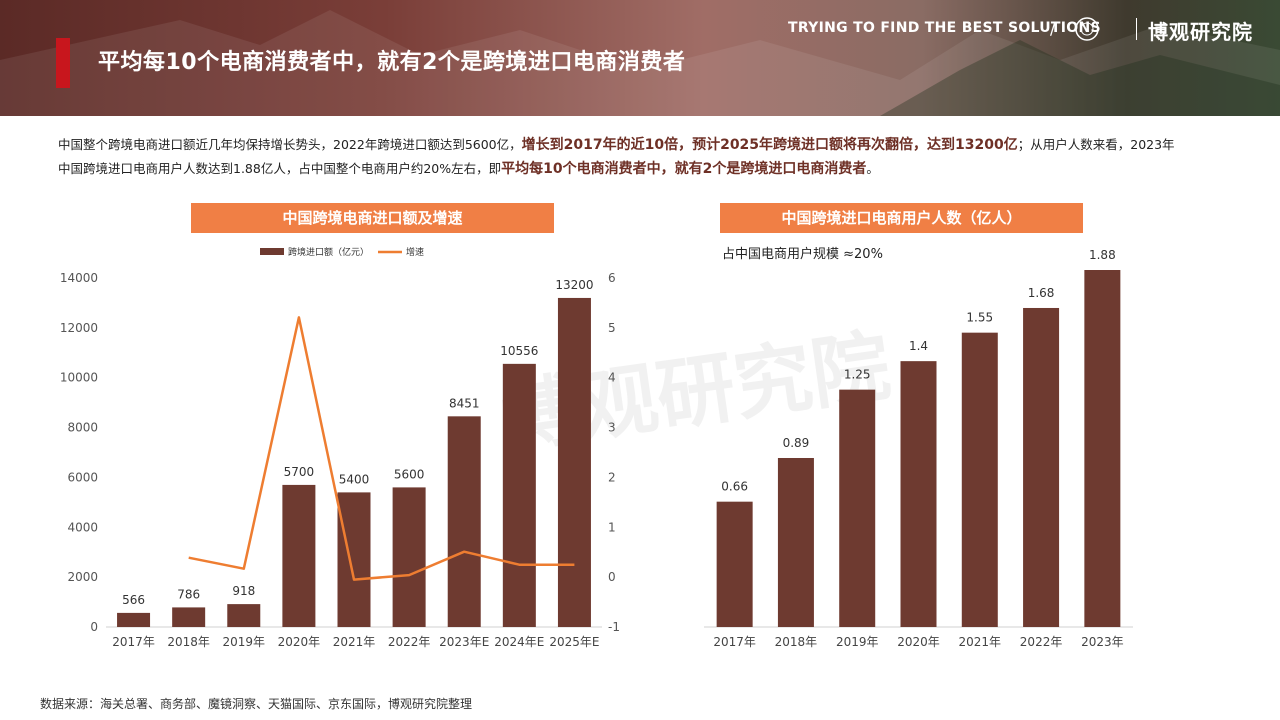 Image resolution: width=1280 pixels, height=720 pixels. Describe the element at coordinates (612, 378) in the screenshot. I see `right-y-tick-label: 4` at that location.